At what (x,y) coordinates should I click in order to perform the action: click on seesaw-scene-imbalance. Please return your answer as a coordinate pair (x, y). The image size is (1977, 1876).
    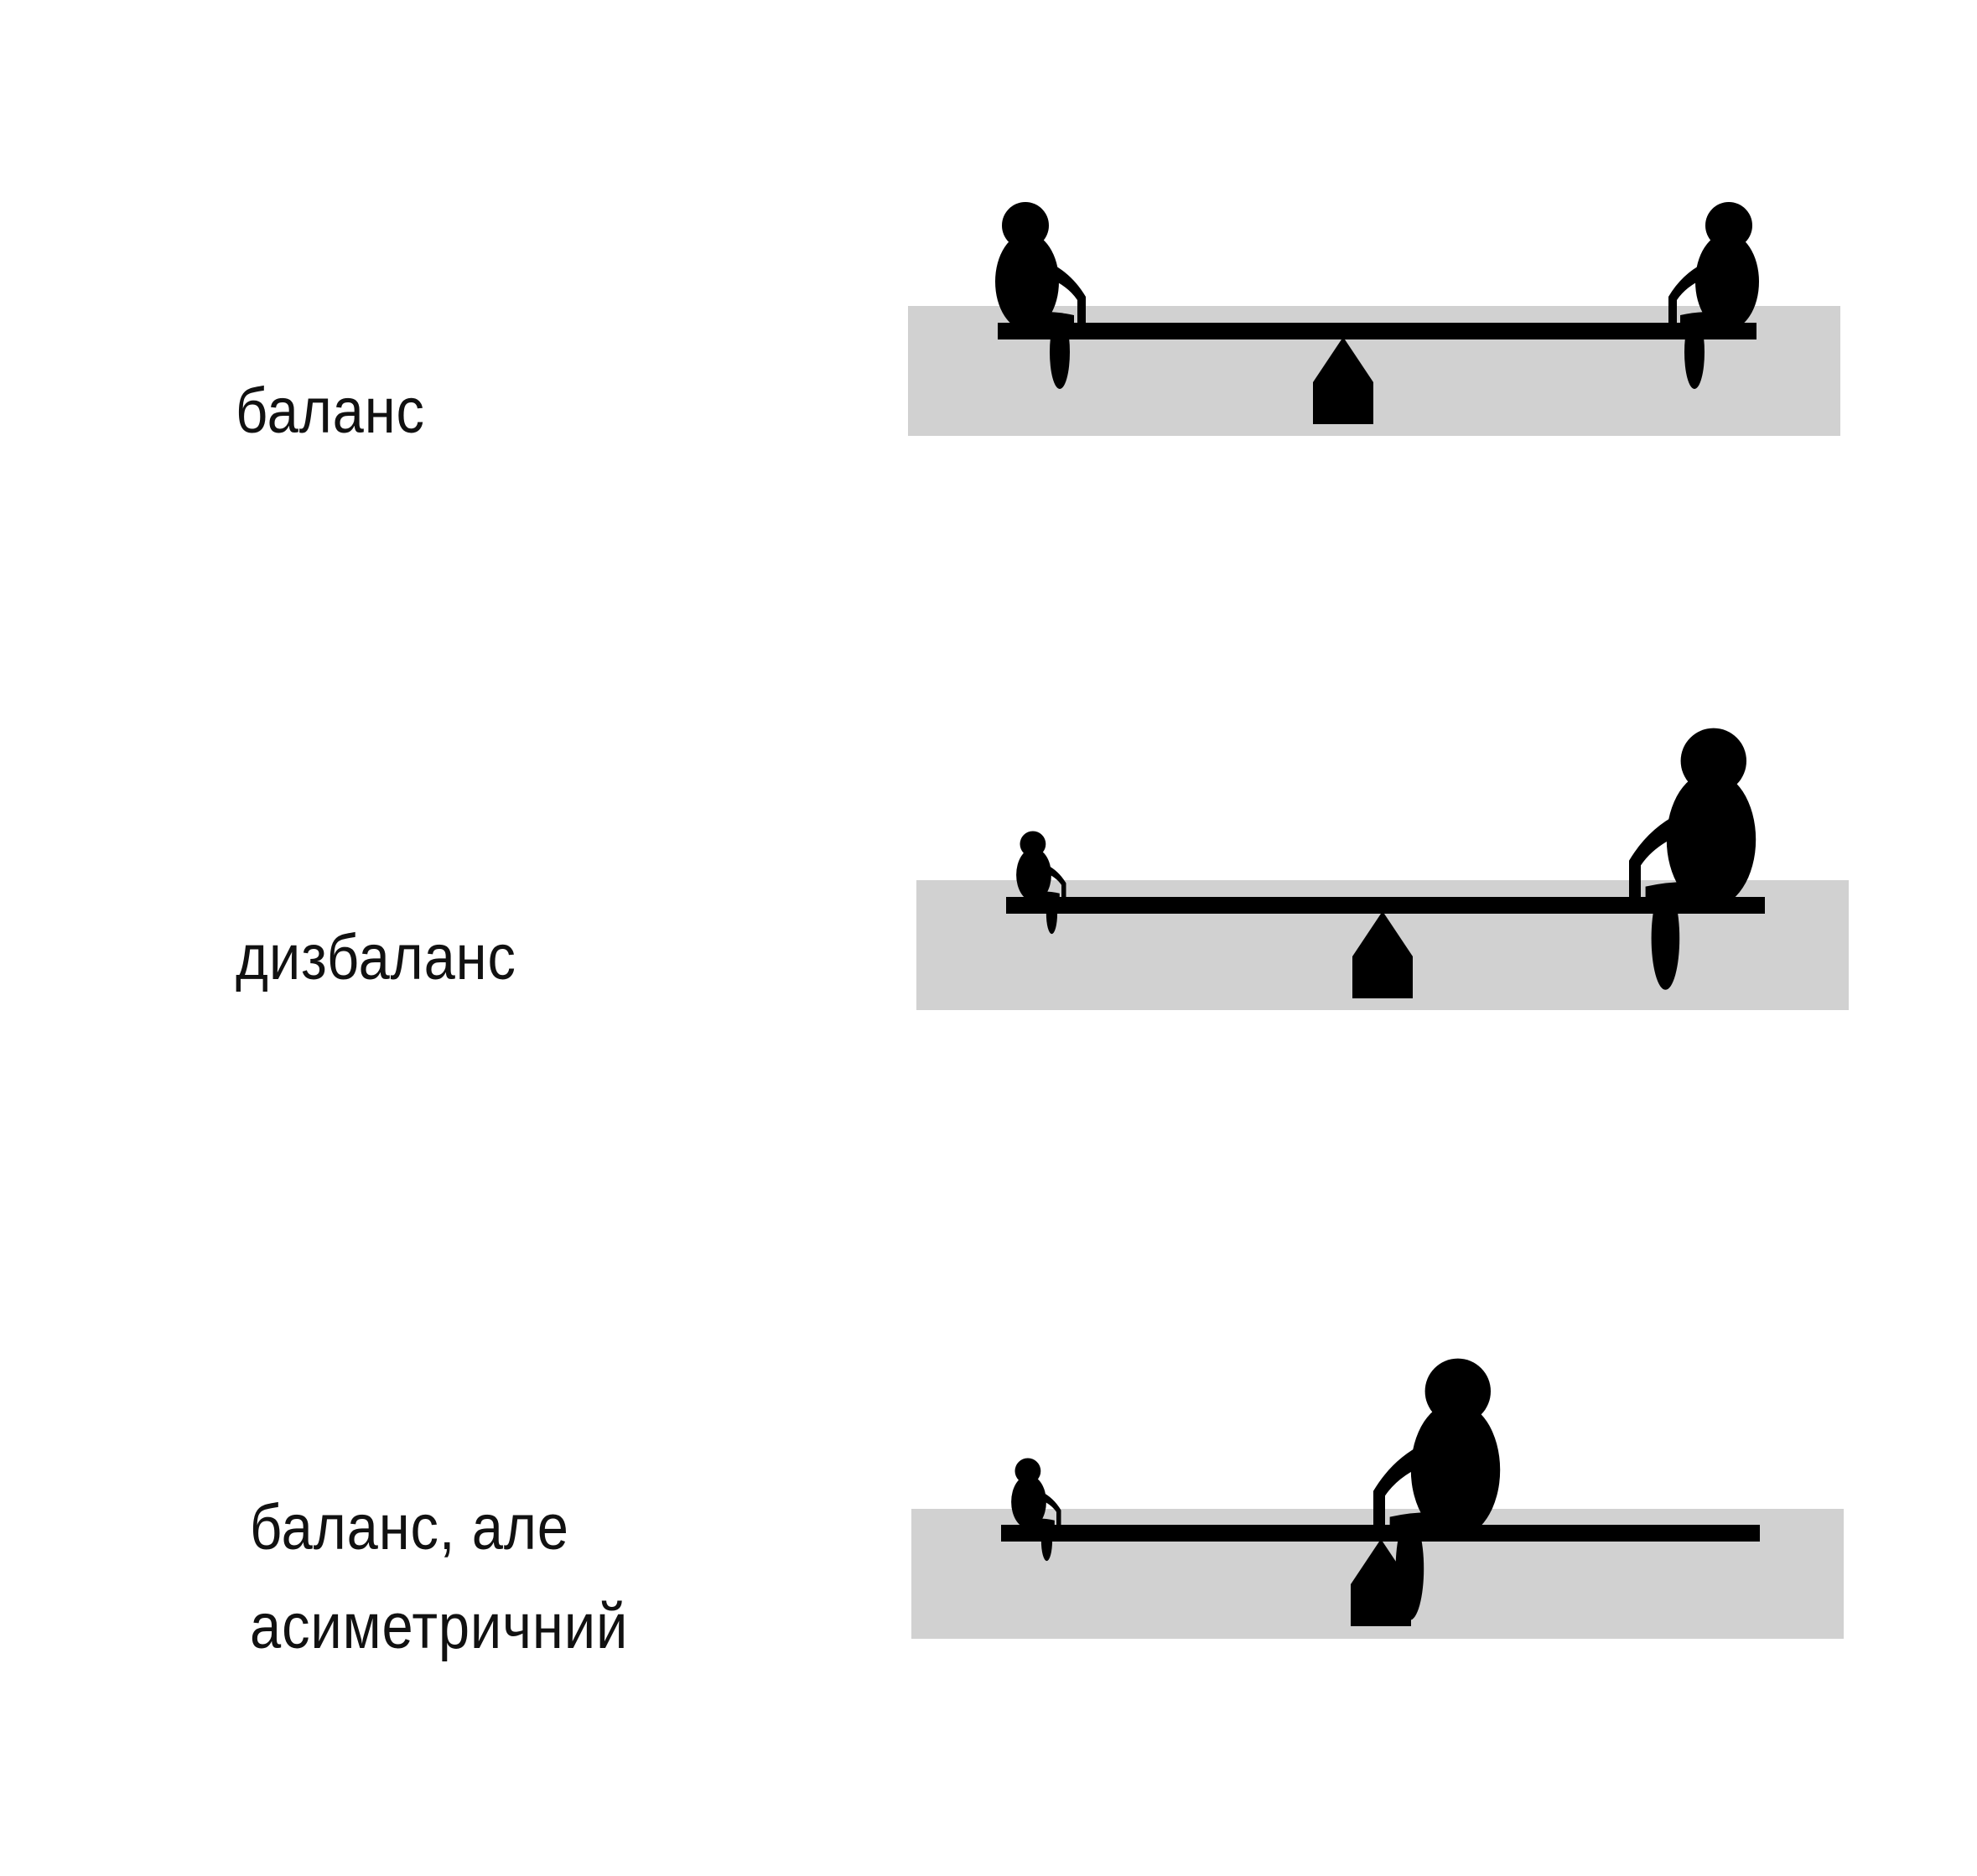
    Looking at the image, I should click on (1387, 884).